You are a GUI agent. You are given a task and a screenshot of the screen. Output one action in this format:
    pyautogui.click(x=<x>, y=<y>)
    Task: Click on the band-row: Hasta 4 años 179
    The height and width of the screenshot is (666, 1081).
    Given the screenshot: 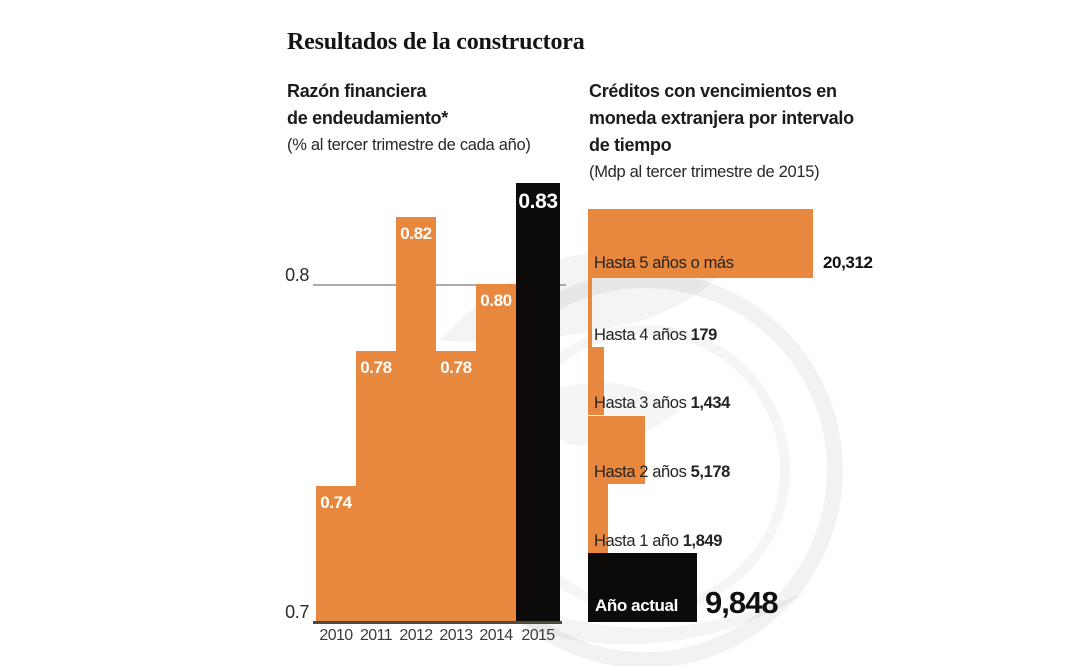 What is the action you would take?
    pyautogui.click(x=823, y=312)
    